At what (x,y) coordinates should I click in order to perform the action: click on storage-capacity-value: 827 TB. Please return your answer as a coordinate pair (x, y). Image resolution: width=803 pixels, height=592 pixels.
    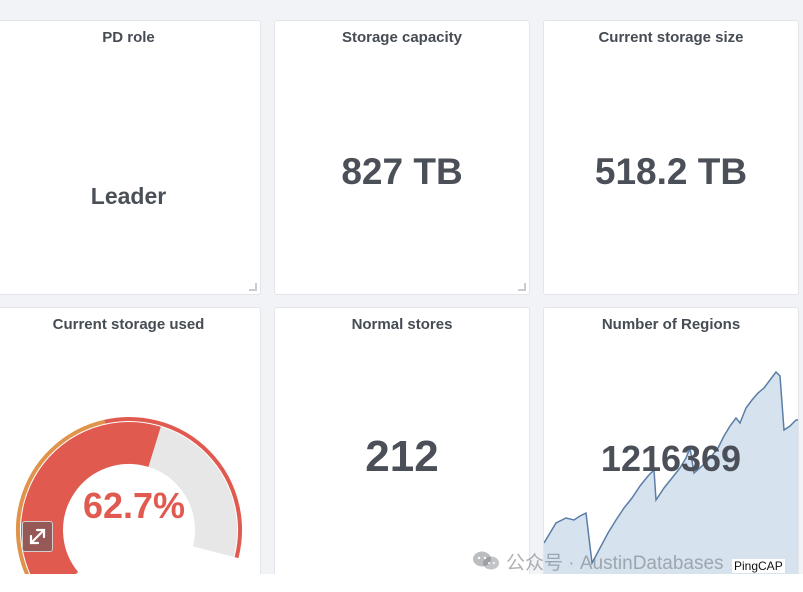
    Looking at the image, I should click on (402, 171).